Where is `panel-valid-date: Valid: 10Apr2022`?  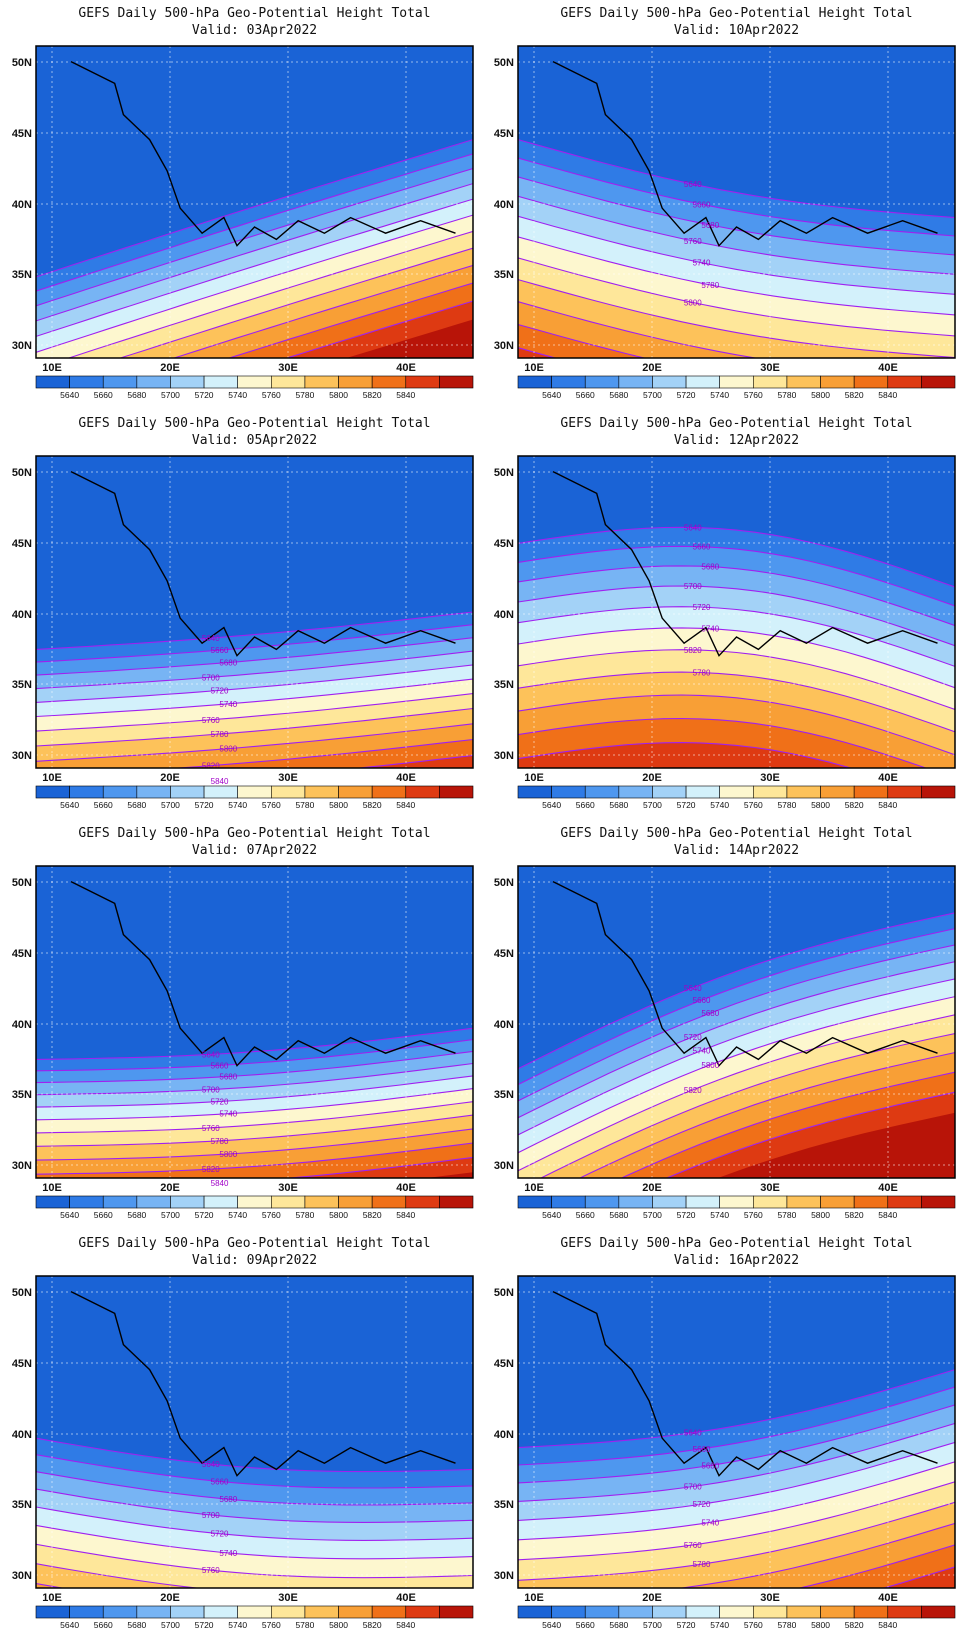
panel-valid-date: Valid: 10Apr2022 is located at coordinates (736, 30).